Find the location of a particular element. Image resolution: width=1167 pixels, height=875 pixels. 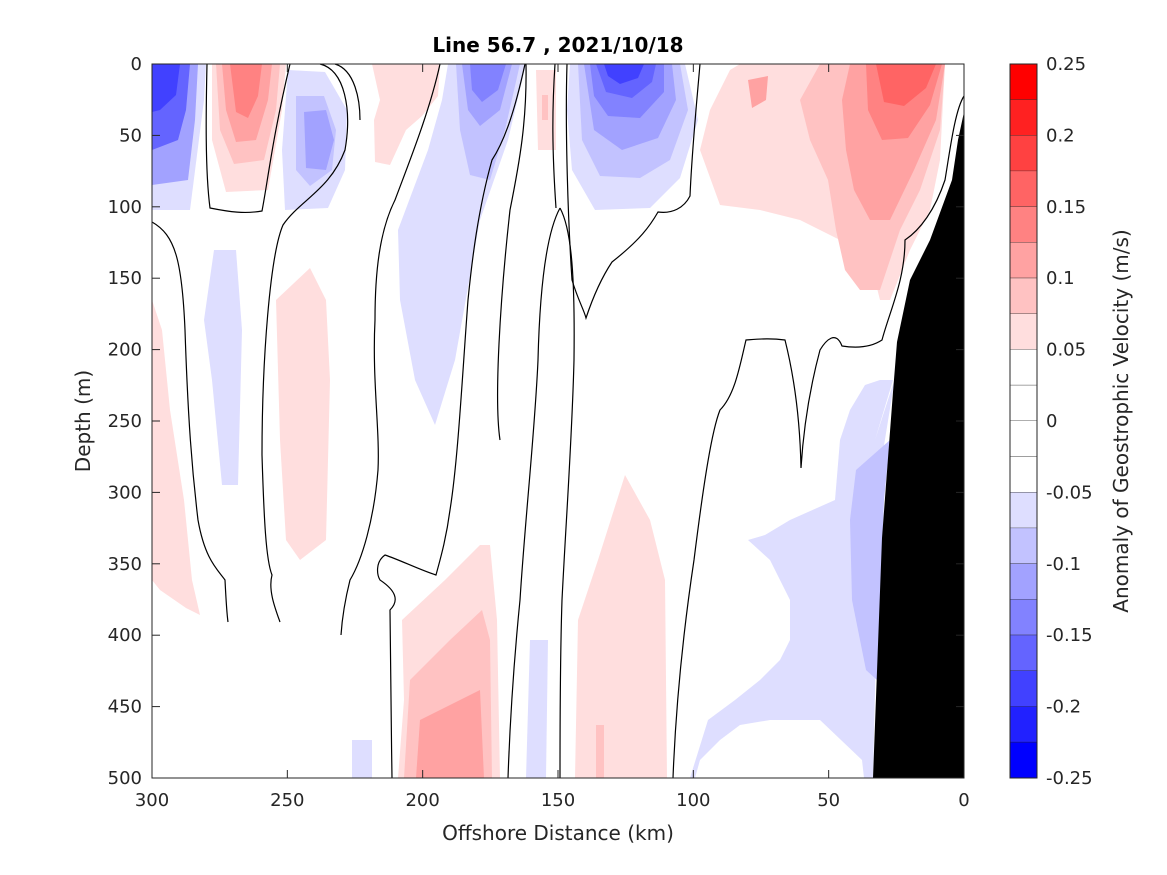

chart-title: Line 56.7 , 2021/10/18 is located at coordinates (557, 45).